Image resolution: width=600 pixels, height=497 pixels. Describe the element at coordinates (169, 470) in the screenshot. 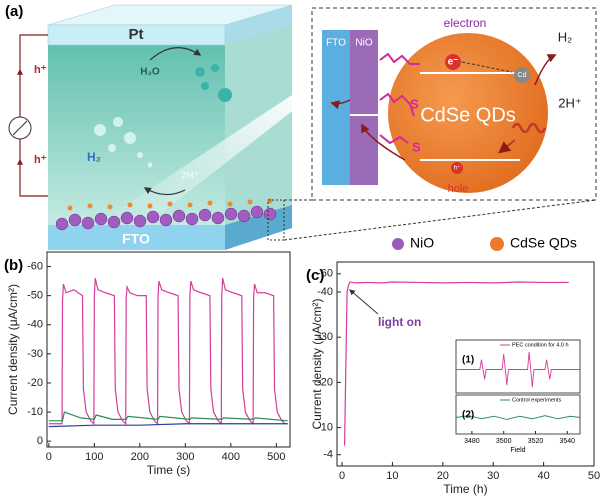

I see `x-axis-label: Time (s)` at that location.